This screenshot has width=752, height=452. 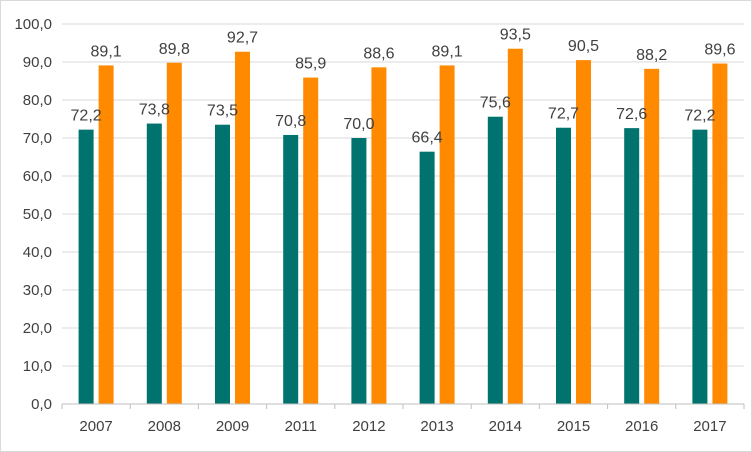 What do you see at coordinates (290, 121) in the screenshot?
I see `data-label-2011-series-1: 70,8` at bounding box center [290, 121].